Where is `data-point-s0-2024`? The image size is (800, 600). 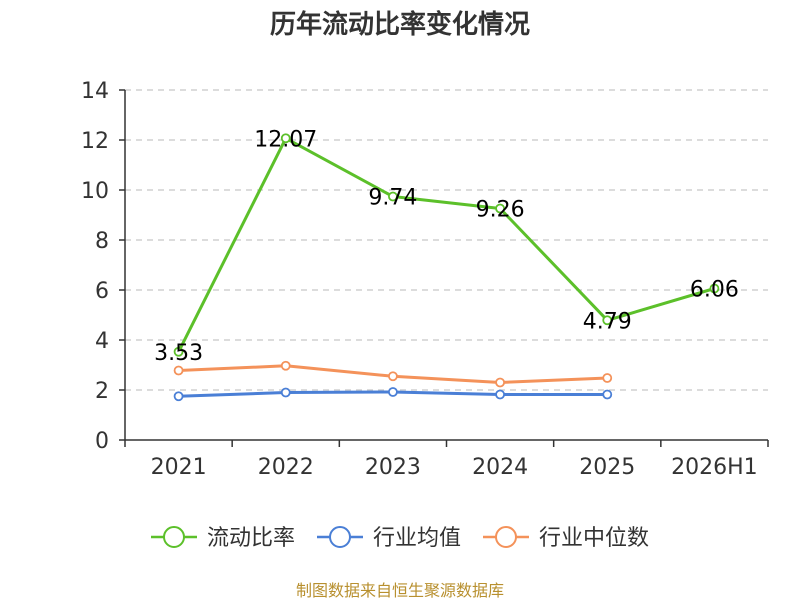
data-point-s0-2024 is located at coordinates (500, 208).